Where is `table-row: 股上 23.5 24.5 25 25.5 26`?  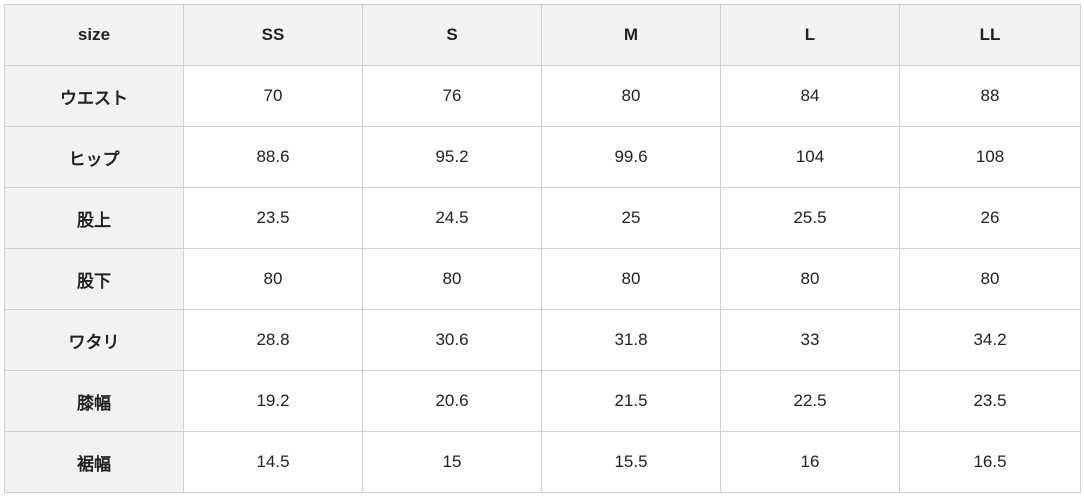 table-row: 股上 23.5 24.5 25 25.5 26 is located at coordinates (542, 218).